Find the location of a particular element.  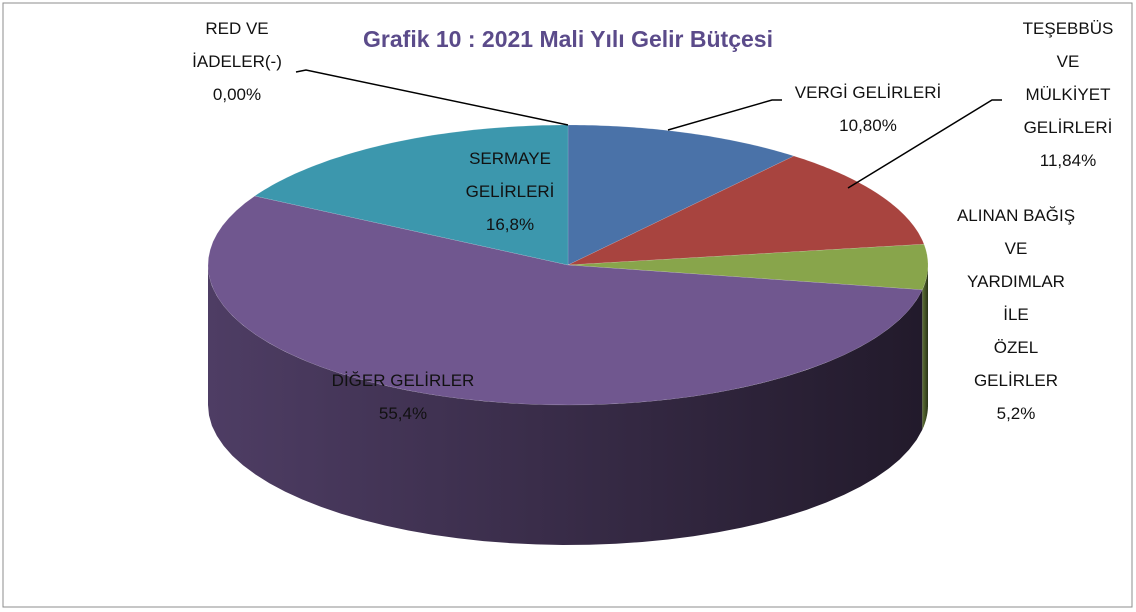

slice-side is located at coordinates (925, 347).